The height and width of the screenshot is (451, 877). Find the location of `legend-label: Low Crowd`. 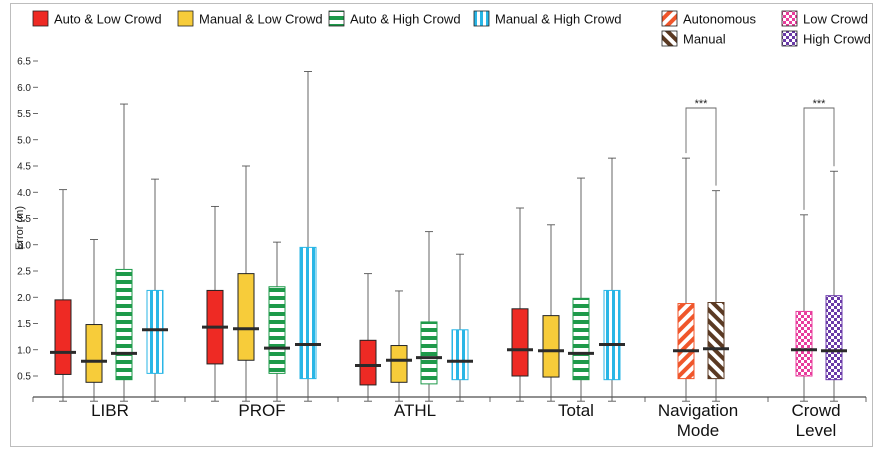

legend-label: Low Crowd is located at coordinates (835, 19).